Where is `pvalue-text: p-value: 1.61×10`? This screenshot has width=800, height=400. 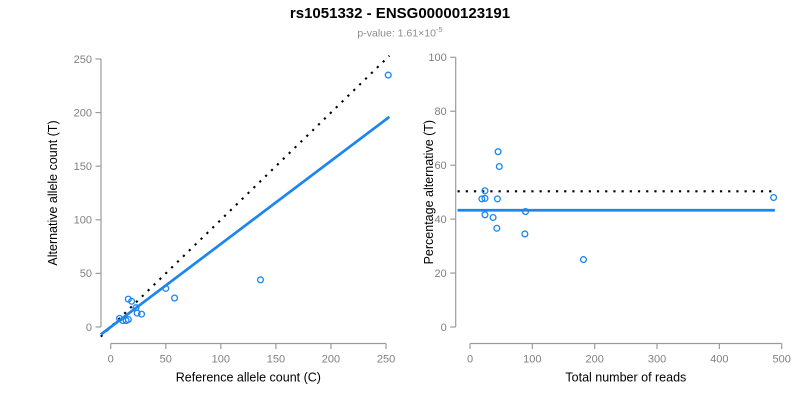 pvalue-text: p-value: 1.61×10 is located at coordinates (396, 33).